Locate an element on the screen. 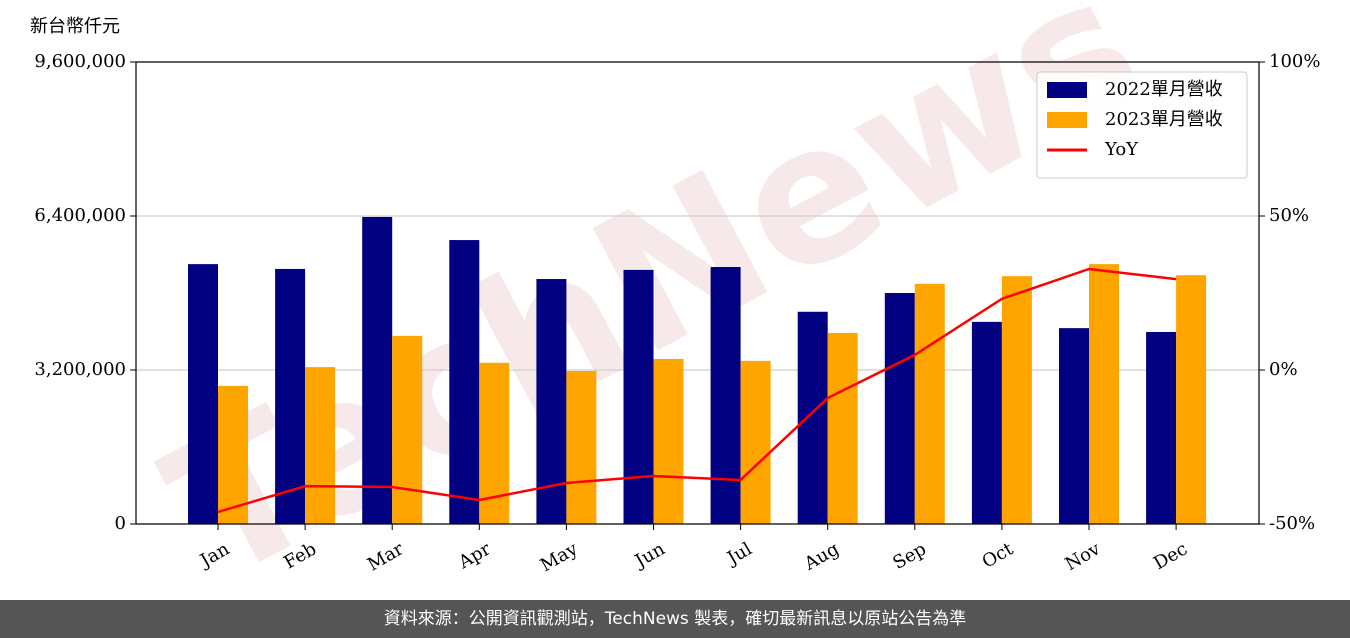 This screenshot has height=638, width=1350. x-tick-label: Jun is located at coordinates (649, 555).